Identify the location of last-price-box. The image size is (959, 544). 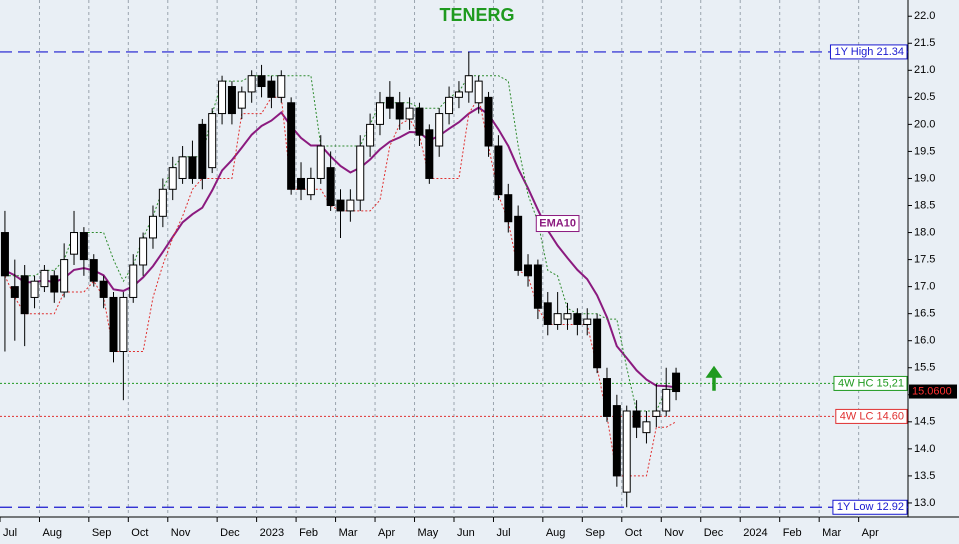
(933, 391).